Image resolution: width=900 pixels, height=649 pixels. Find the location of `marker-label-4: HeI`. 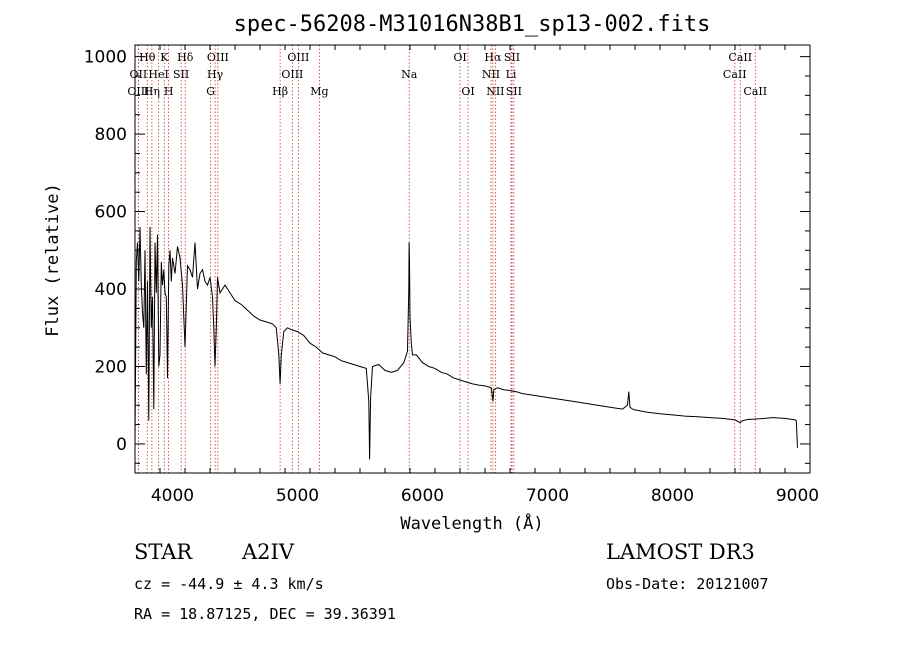

marker-label-4: HeI is located at coordinates (158, 74).